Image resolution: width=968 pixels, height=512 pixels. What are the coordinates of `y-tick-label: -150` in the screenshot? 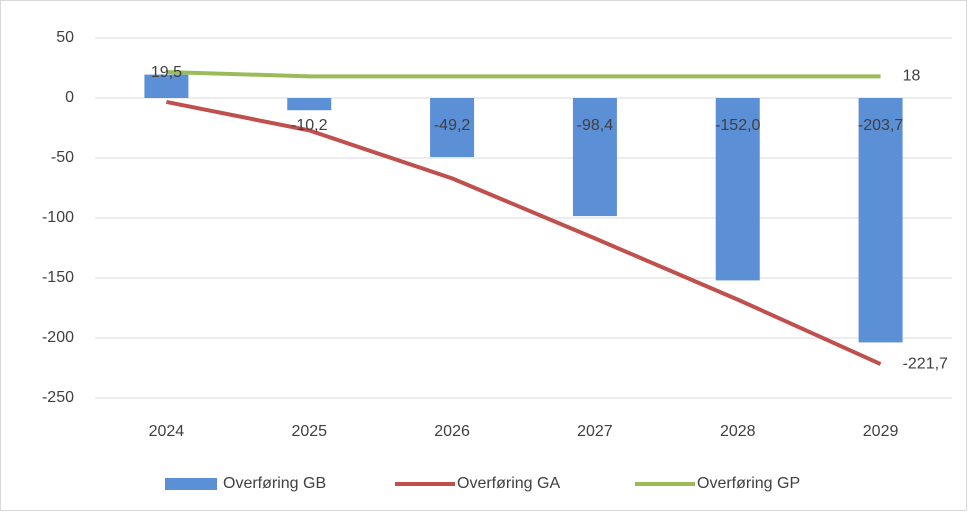 It's located at (58, 277).